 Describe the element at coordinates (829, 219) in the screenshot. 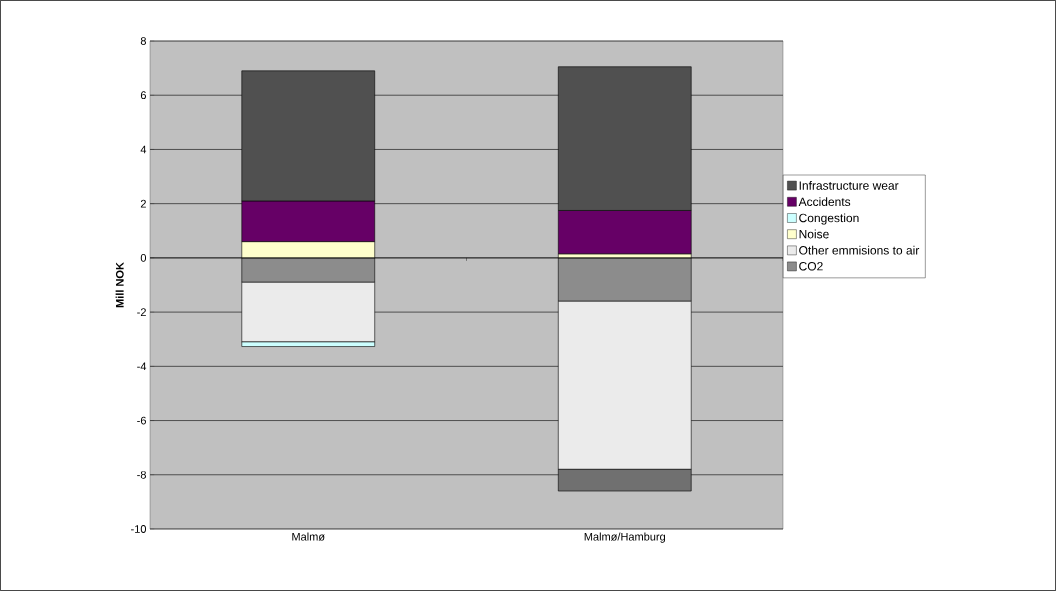

I see `legend-label: Congestion` at that location.